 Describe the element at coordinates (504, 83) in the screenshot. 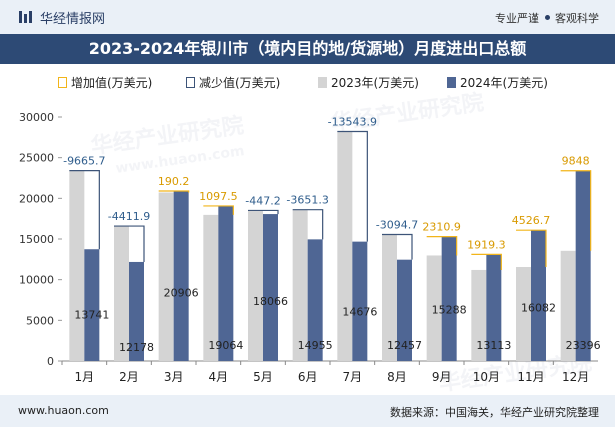

I see `legend-label-2024: 2024年(万美元)` at that location.